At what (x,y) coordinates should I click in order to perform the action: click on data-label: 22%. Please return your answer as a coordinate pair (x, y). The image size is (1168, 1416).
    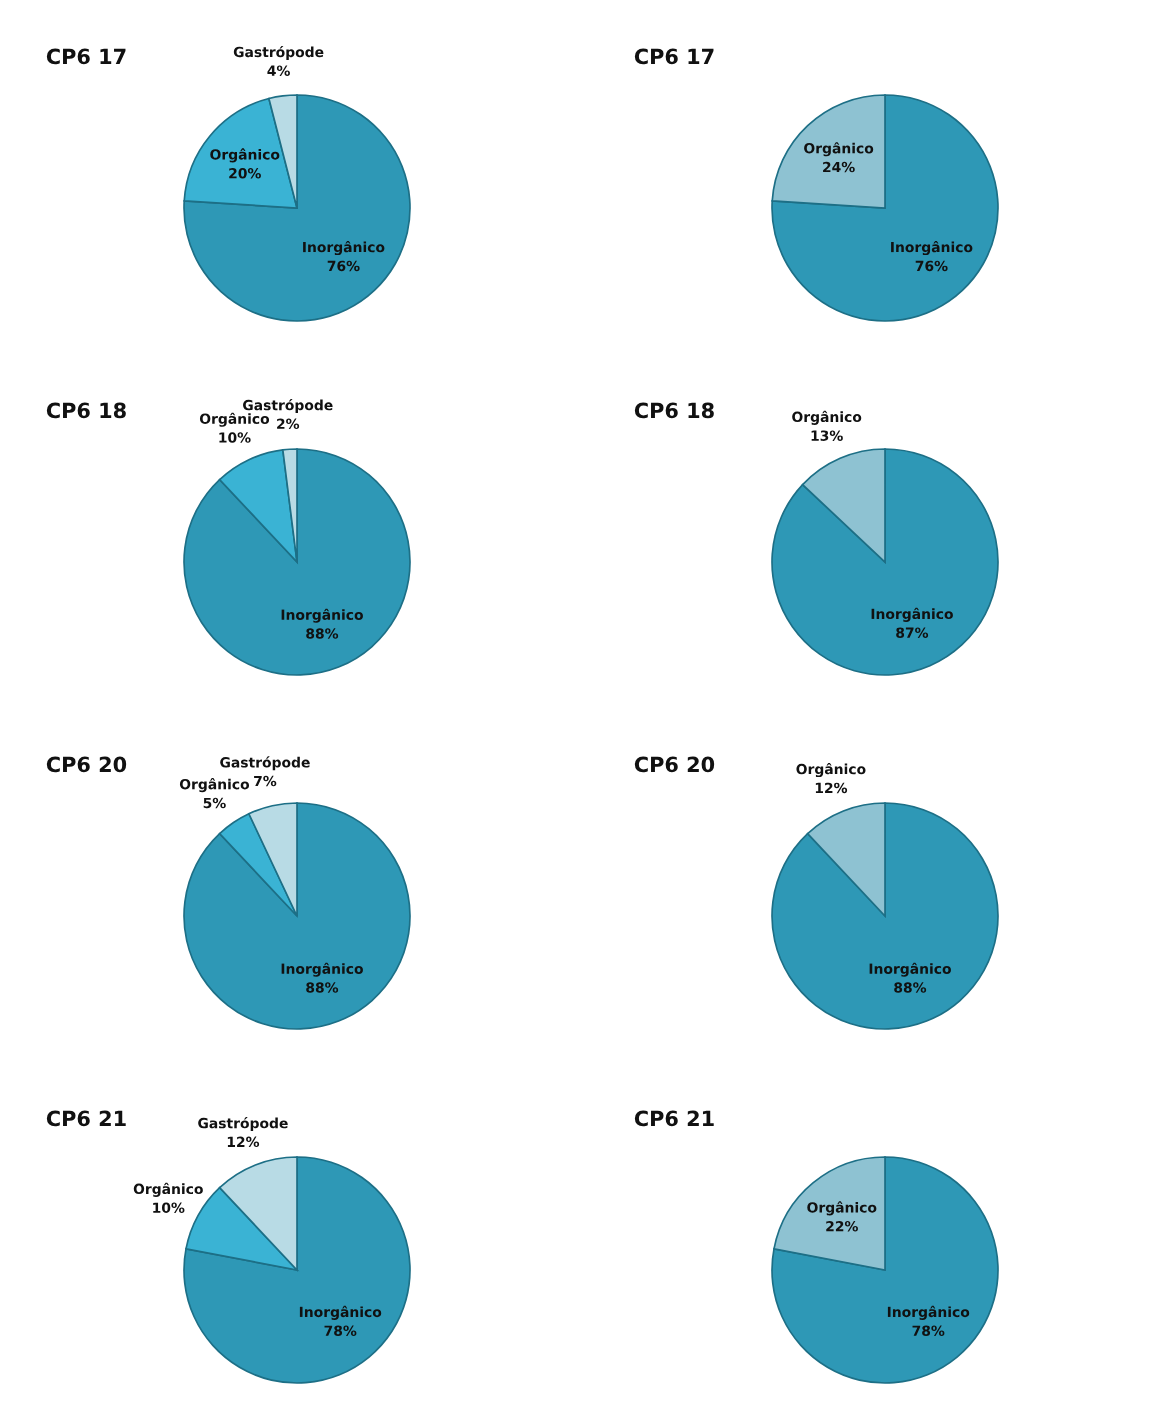
    Looking at the image, I should click on (842, 1226).